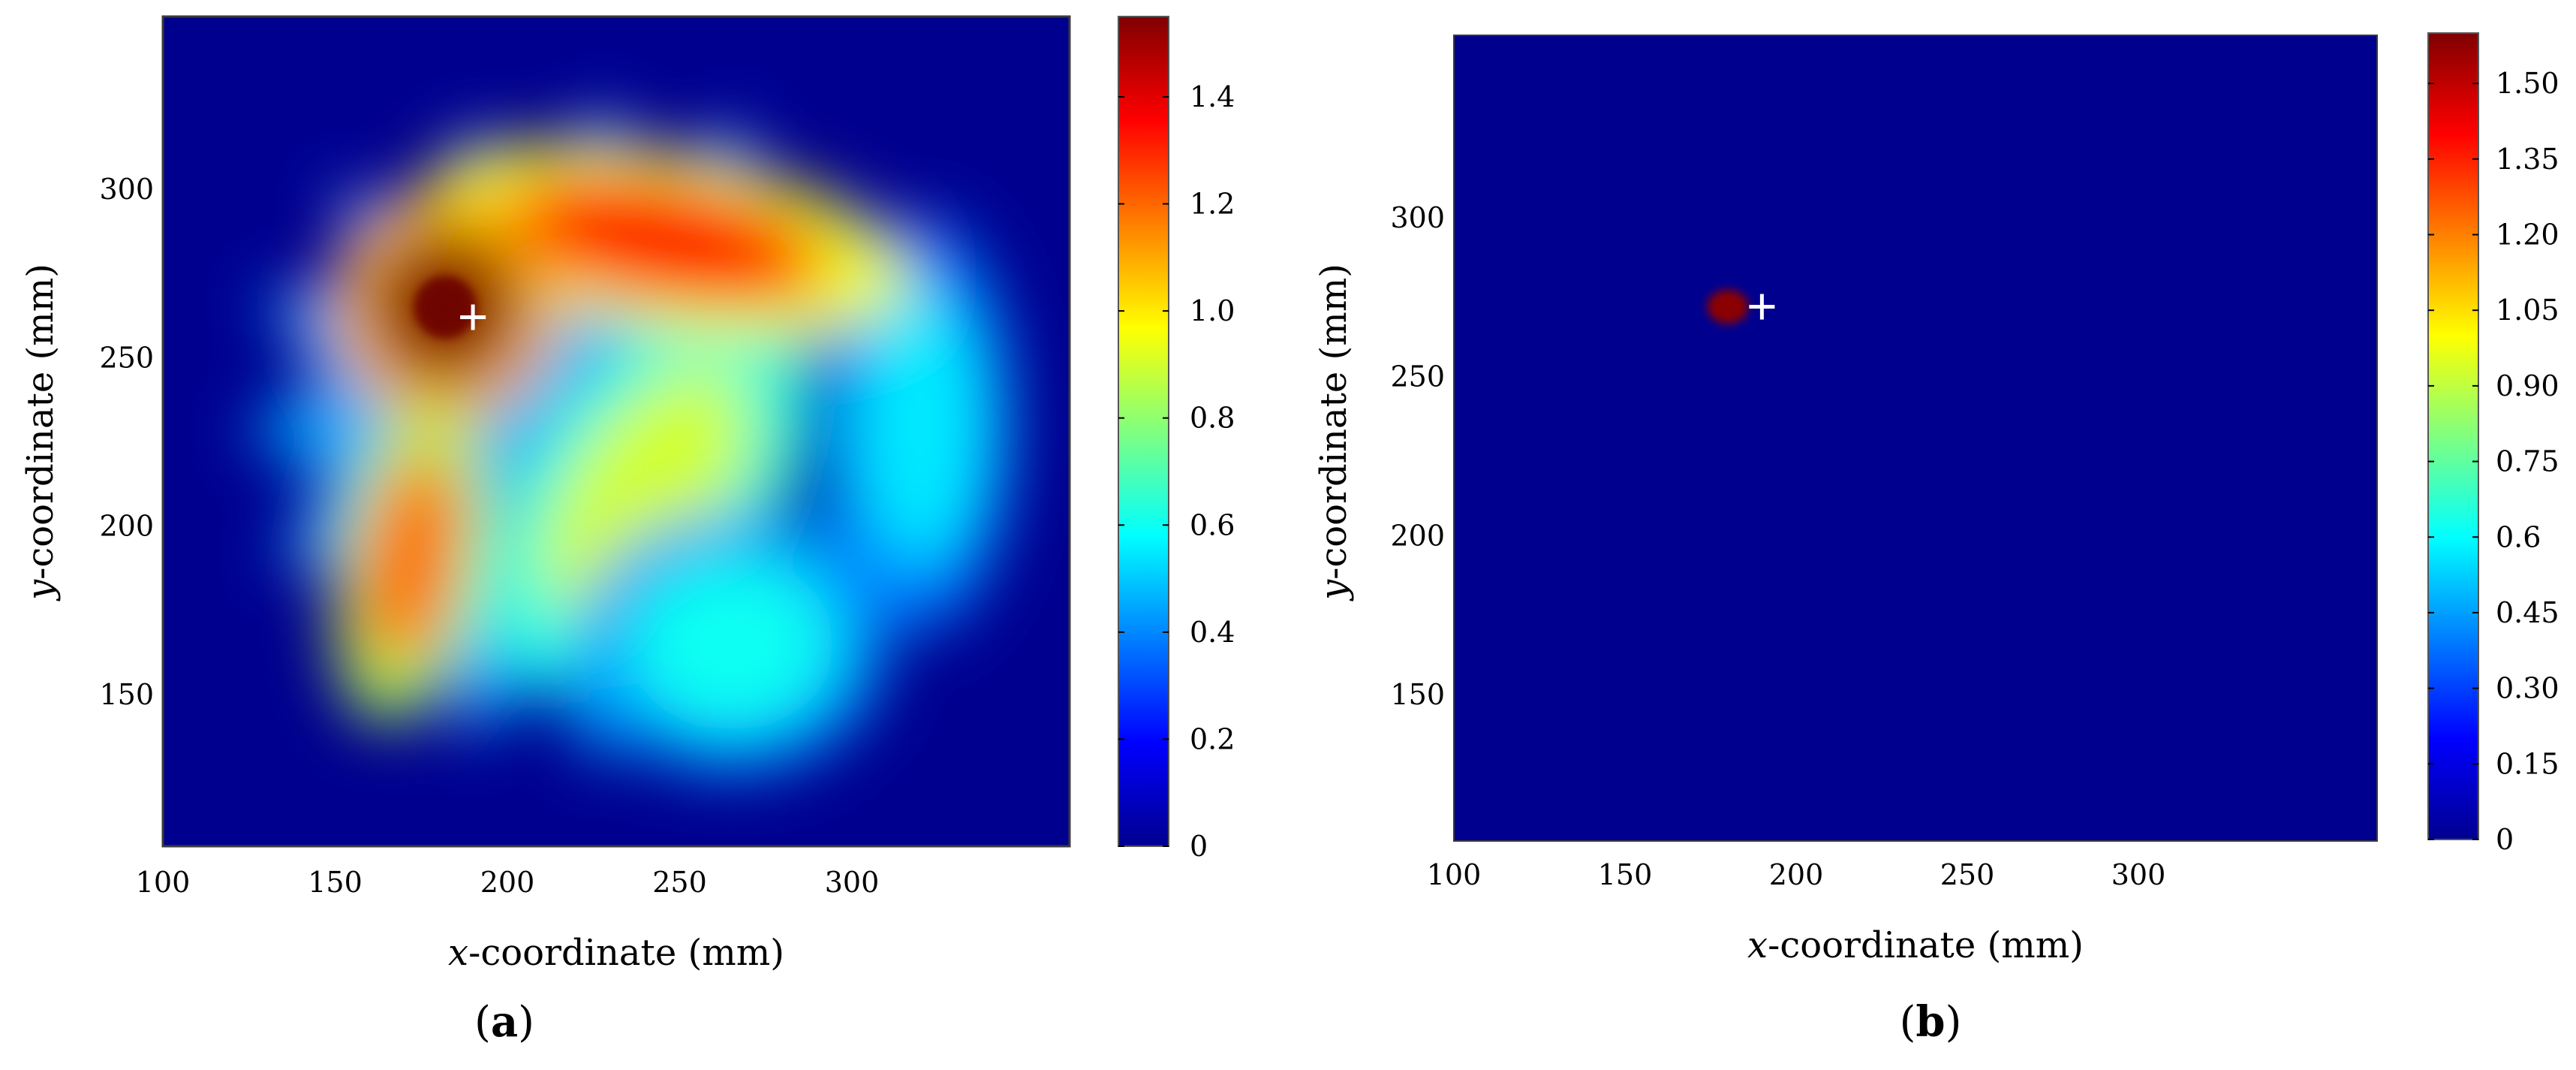  What do you see at coordinates (2527, 385) in the screenshot?
I see `colorbar-tick-label: 0.90` at bounding box center [2527, 385].